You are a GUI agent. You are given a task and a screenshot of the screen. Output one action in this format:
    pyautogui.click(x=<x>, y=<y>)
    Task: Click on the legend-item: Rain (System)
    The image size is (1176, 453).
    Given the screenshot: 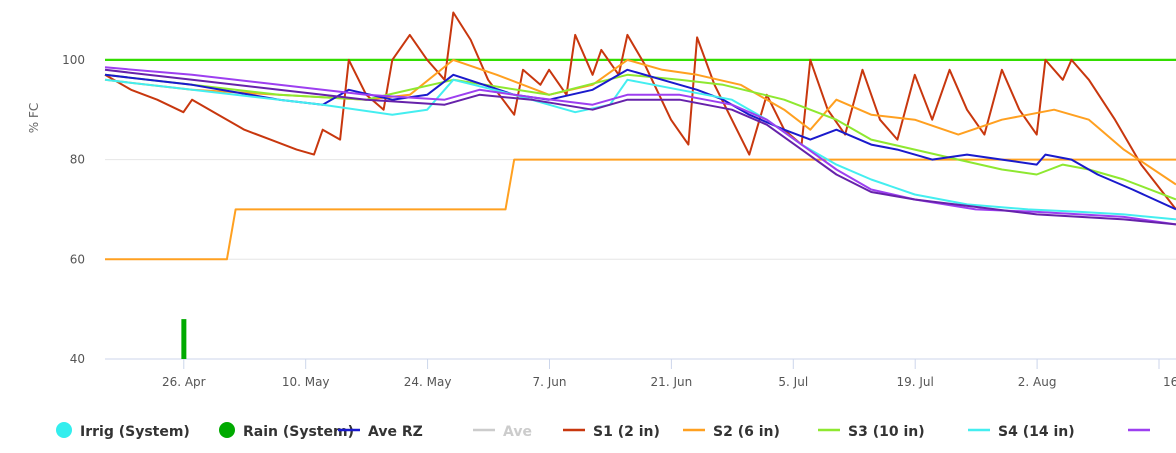 What is the action you would take?
    pyautogui.click(x=286, y=431)
    